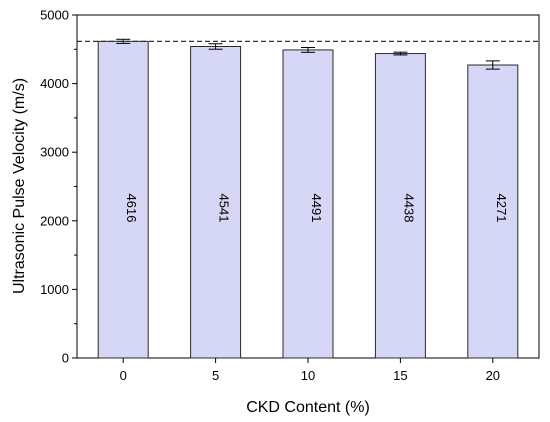  I want to click on x-axis: 0 5 10 15 20, so click(310, 370).